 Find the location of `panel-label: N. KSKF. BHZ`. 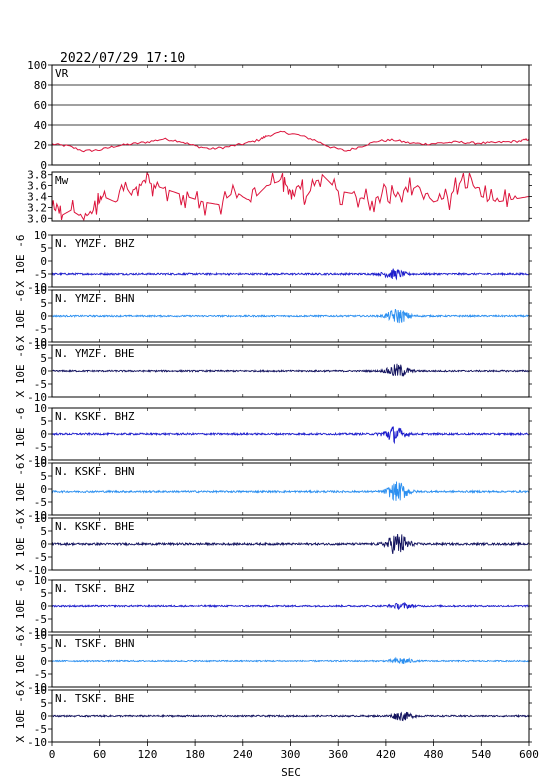

panel-label: N. KSKF. BHZ is located at coordinates (95, 416).